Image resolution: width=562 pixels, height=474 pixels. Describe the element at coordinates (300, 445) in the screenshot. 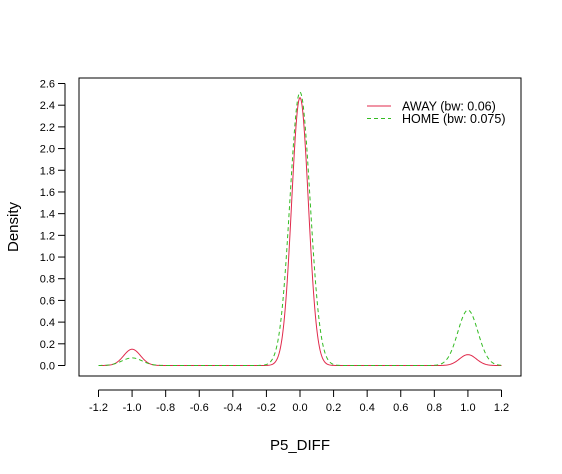

I see `x-axis-title: P5_DIFF` at that location.